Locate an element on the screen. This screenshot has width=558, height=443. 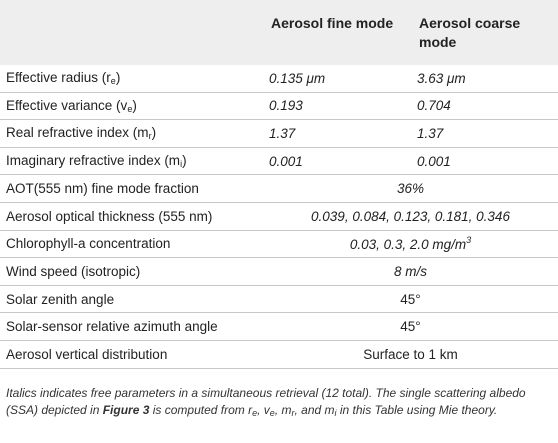
table-row: AOT(555 nm) fine mode fraction 36% is located at coordinates (279, 189).